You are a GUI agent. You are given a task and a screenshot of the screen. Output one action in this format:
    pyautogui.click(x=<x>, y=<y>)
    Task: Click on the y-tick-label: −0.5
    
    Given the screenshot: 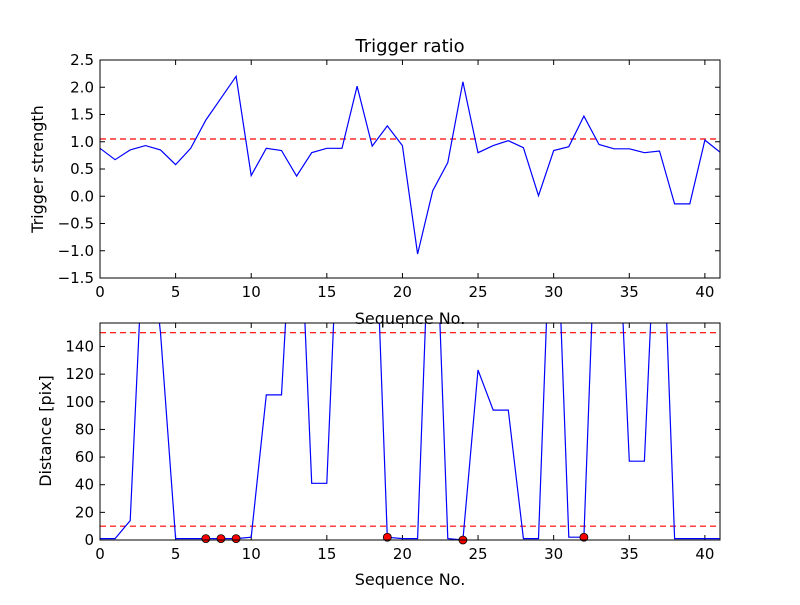 What is the action you would take?
    pyautogui.click(x=76, y=224)
    